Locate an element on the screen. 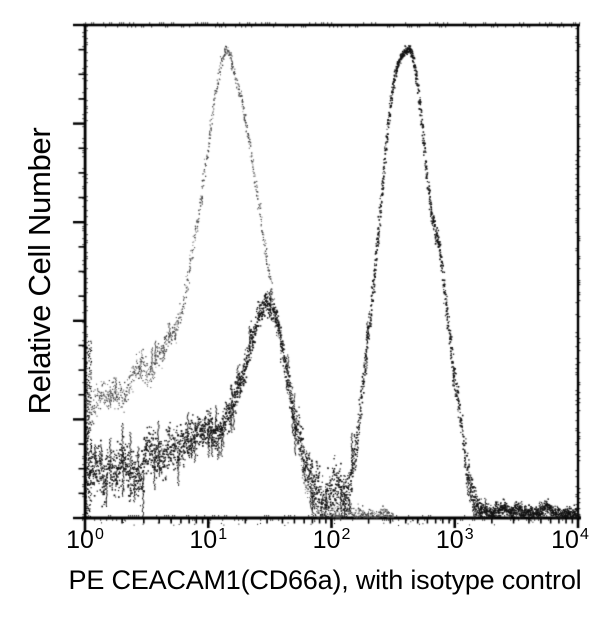 The image size is (600, 620). x-axis-tick-label: 101 is located at coordinates (208, 540).